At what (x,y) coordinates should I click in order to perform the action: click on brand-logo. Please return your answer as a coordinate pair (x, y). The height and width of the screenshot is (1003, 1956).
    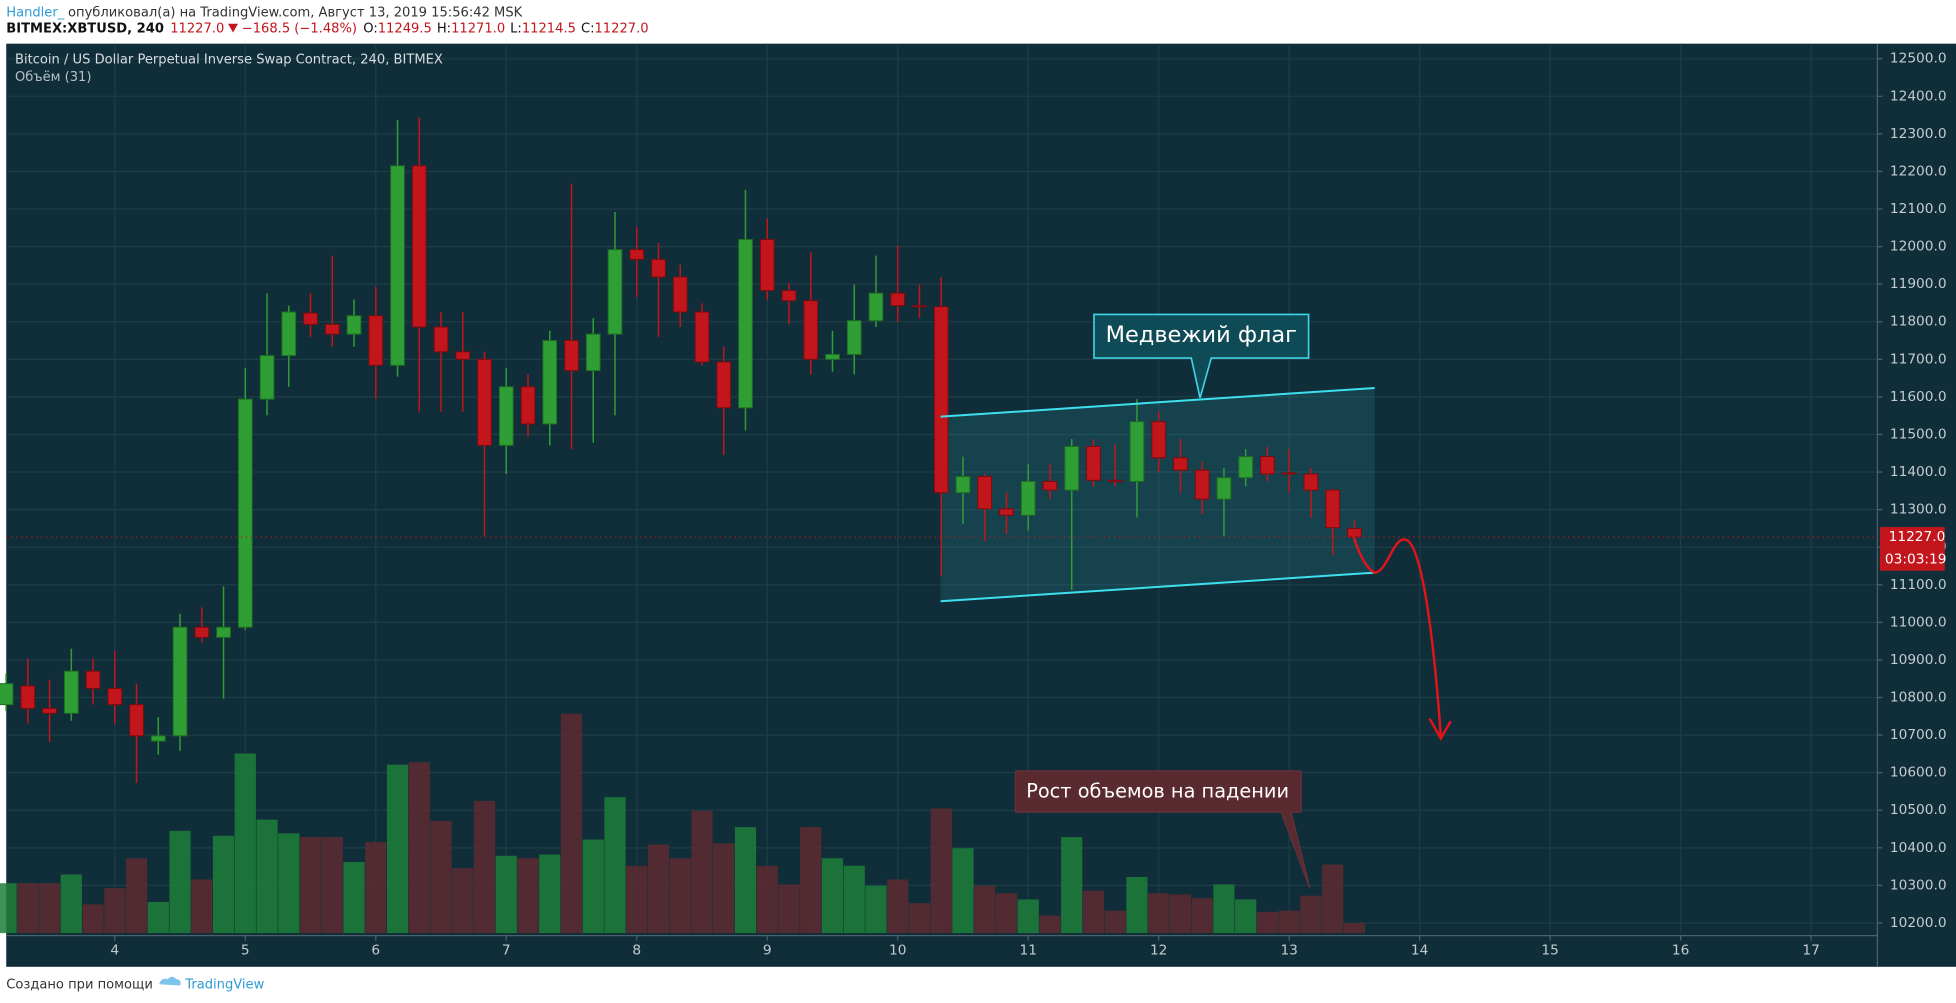
    Looking at the image, I should click on (170, 981).